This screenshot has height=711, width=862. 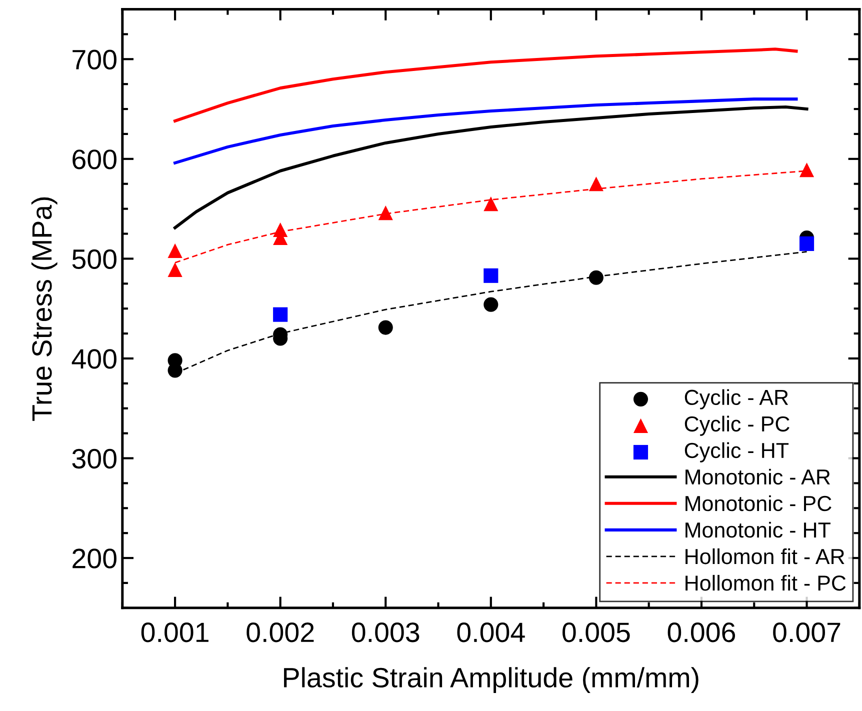 What do you see at coordinates (94, 458) in the screenshot?
I see `y-tick-label: 300` at bounding box center [94, 458].